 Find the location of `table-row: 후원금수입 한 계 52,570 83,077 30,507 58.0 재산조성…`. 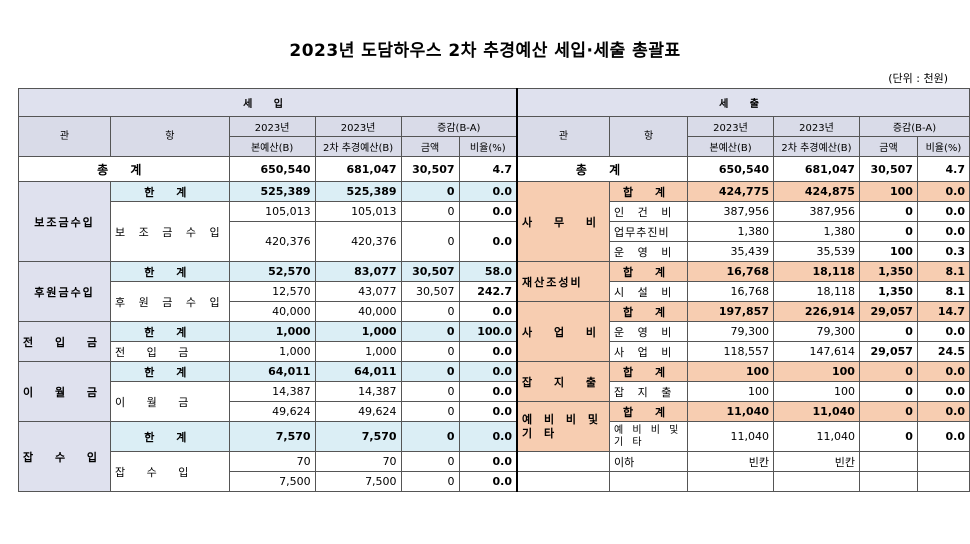

table-row: 후원금수입 한 계 52,570 83,077 30,507 58.0 재산조성… is located at coordinates (493, 291).